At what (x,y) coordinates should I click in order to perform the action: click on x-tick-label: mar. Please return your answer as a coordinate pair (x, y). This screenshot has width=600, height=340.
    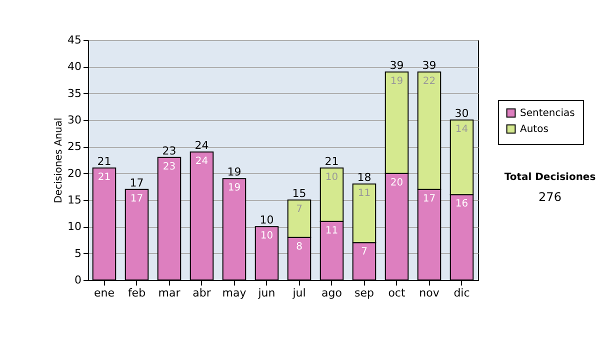
    Looking at the image, I should click on (169, 293).